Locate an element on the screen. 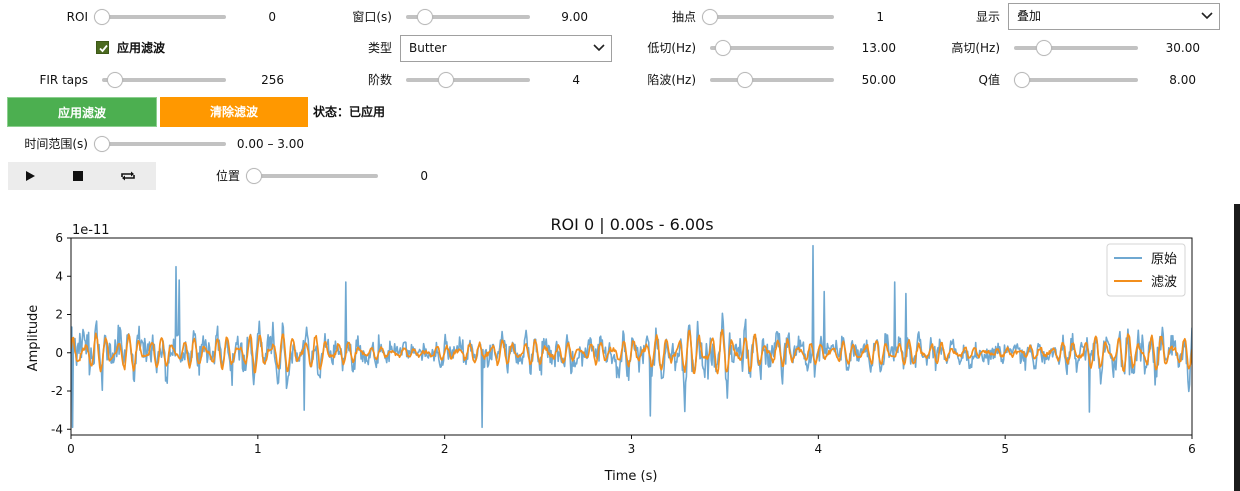 This screenshot has width=1240, height=491. x-tick-label: 0 is located at coordinates (71, 449).